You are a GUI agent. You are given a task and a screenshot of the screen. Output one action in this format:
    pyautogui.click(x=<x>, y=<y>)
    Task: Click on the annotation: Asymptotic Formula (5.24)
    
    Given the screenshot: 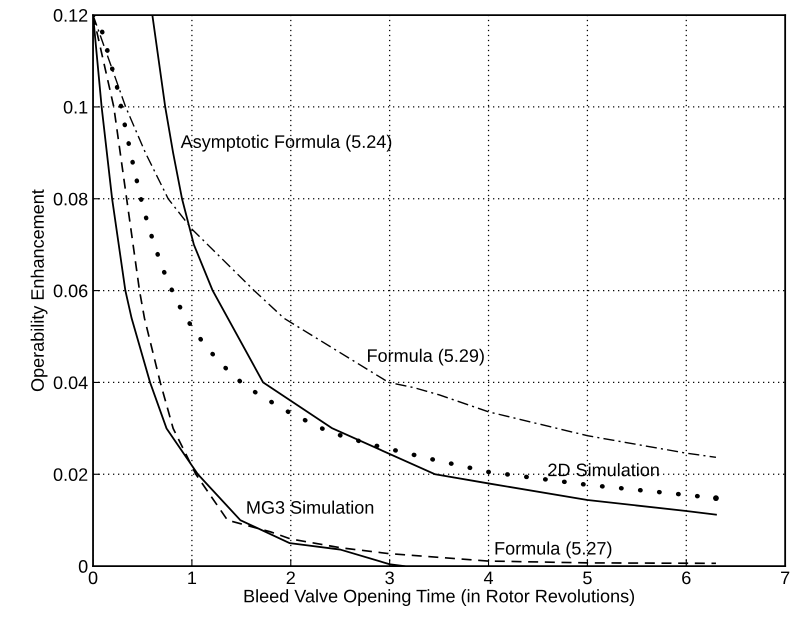 What is the action you would take?
    pyautogui.click(x=286, y=143)
    